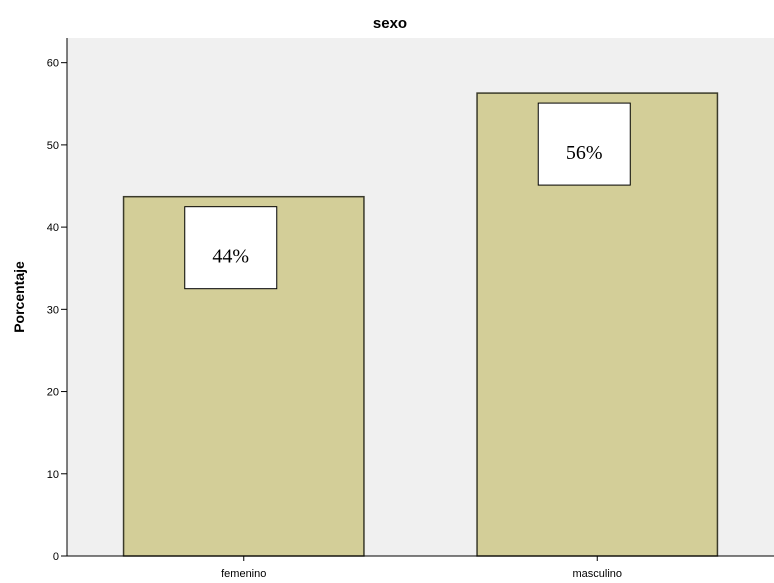 The image size is (774, 583). I want to click on y-axis: 0 10 20 30 40 50 60, so click(57, 310).